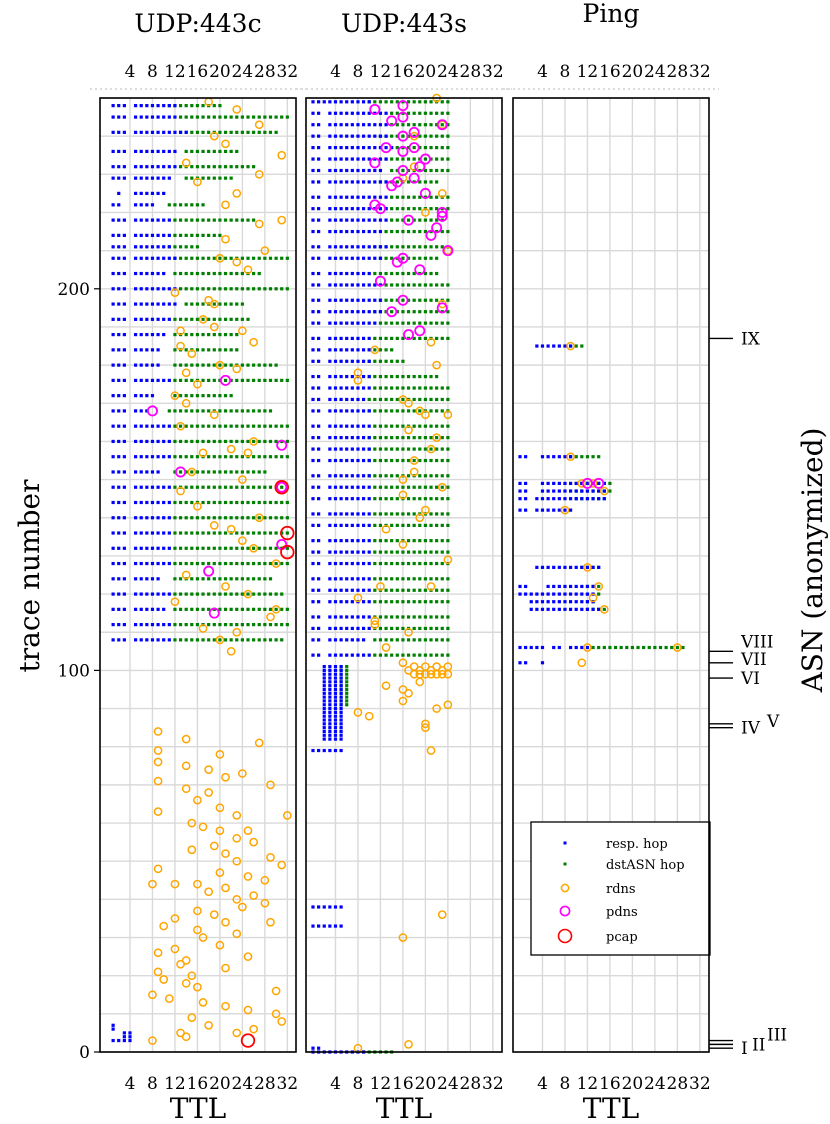 This screenshot has width=830, height=1124. I want to click on x-tick-label-top: 16, so click(198, 72).